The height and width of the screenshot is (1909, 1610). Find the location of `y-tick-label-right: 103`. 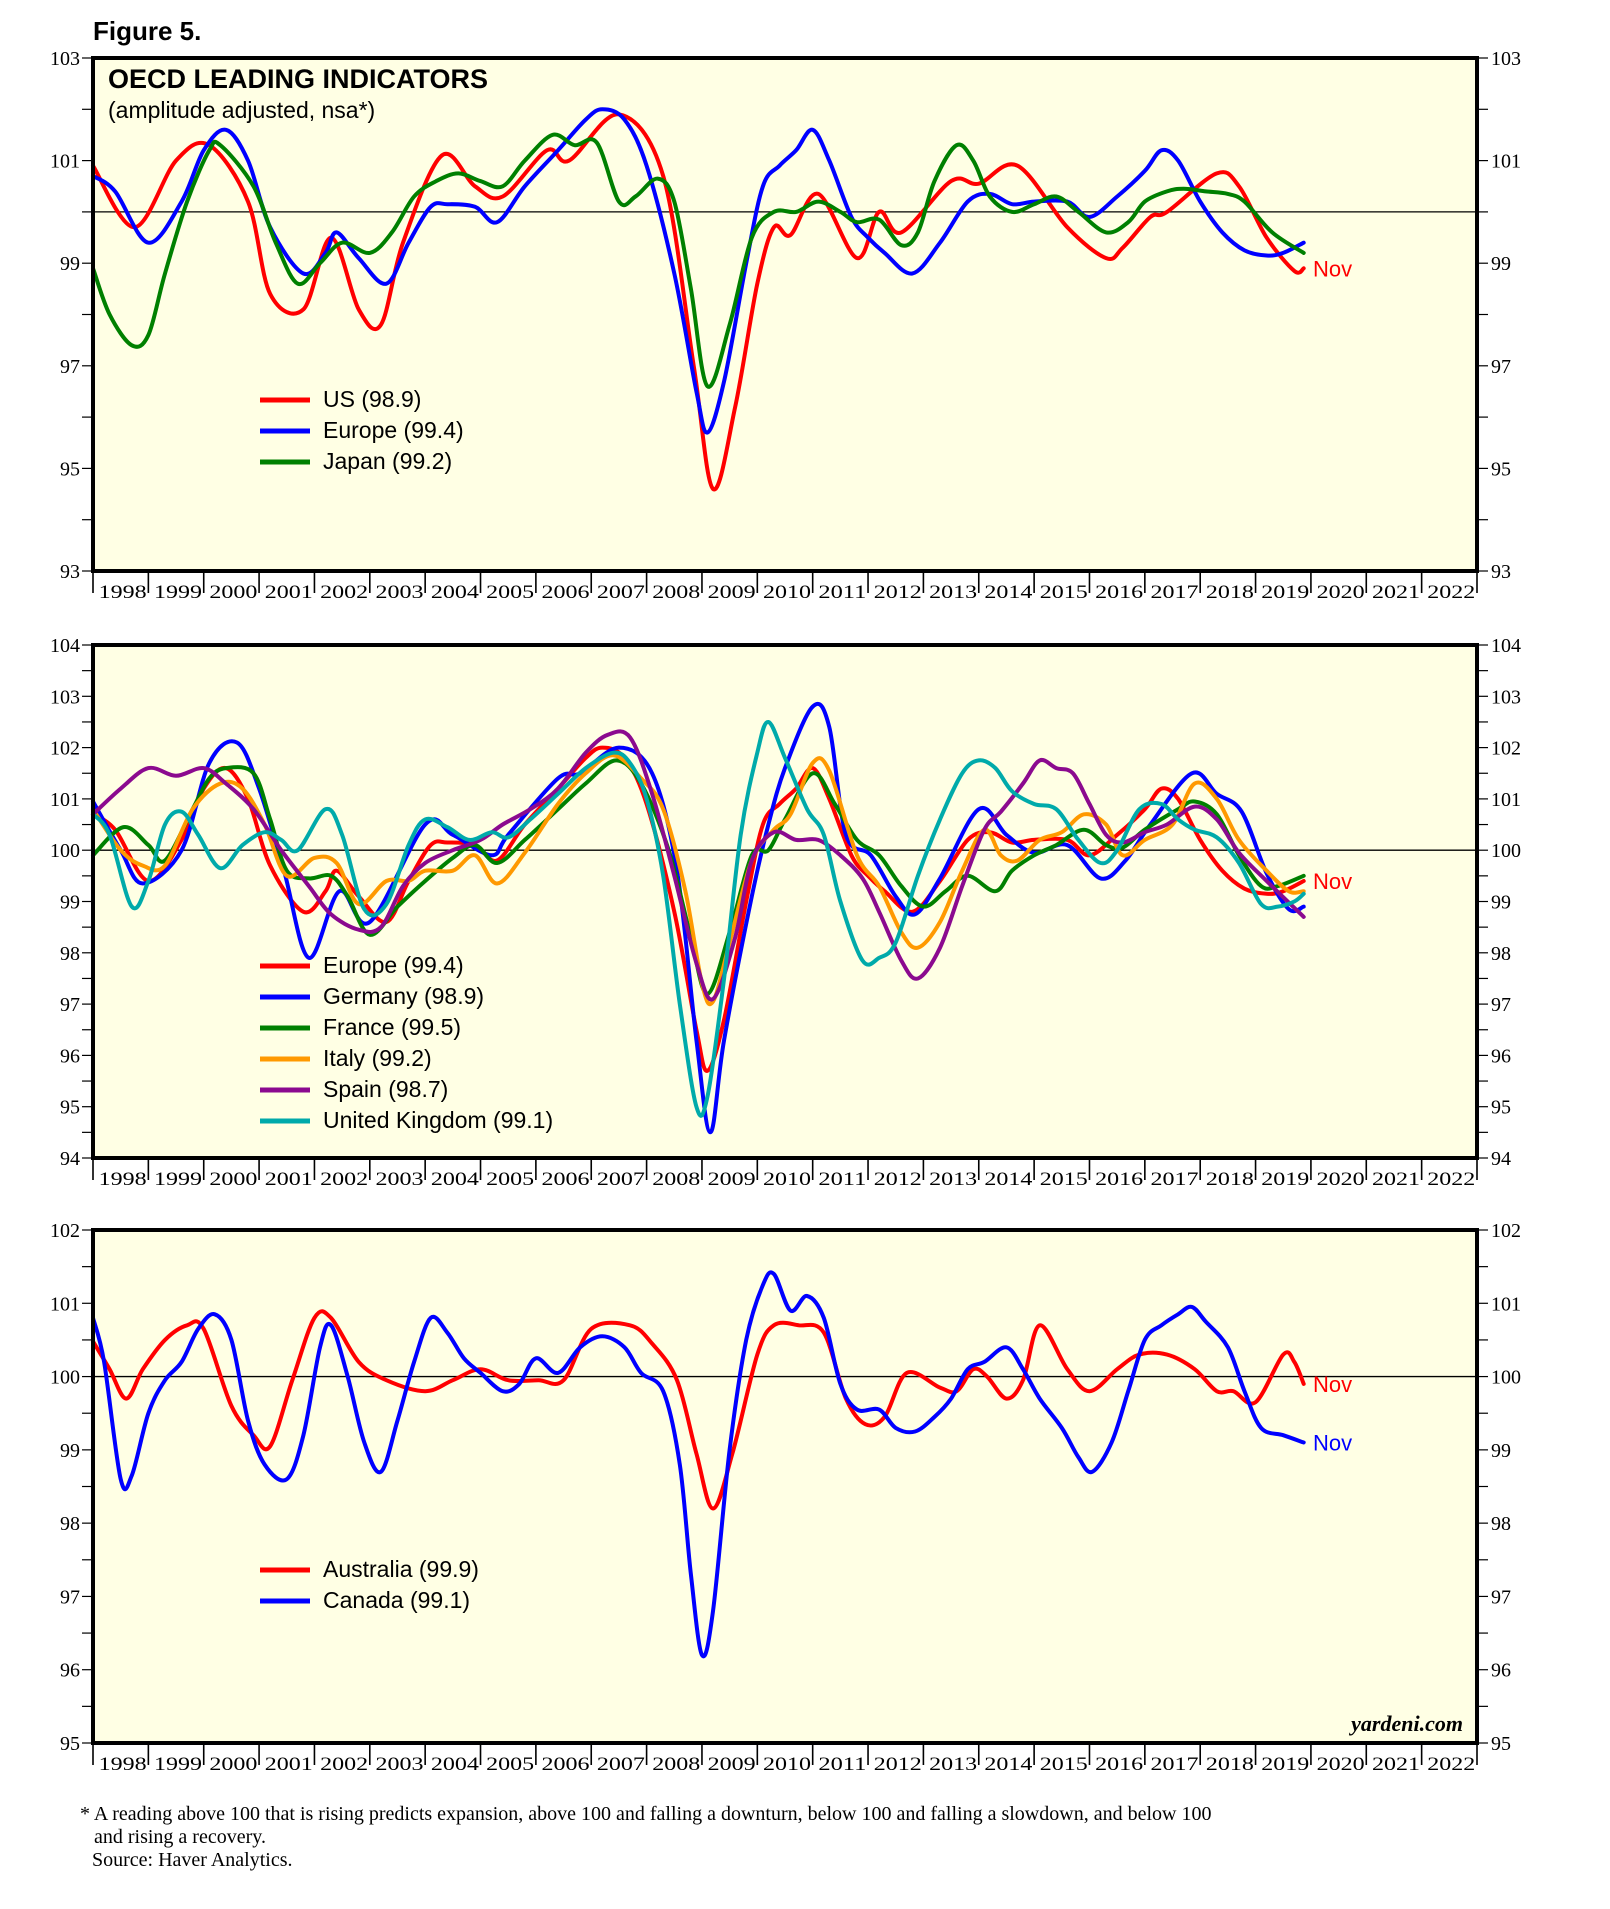

y-tick-label-right: 103 is located at coordinates (1506, 697).